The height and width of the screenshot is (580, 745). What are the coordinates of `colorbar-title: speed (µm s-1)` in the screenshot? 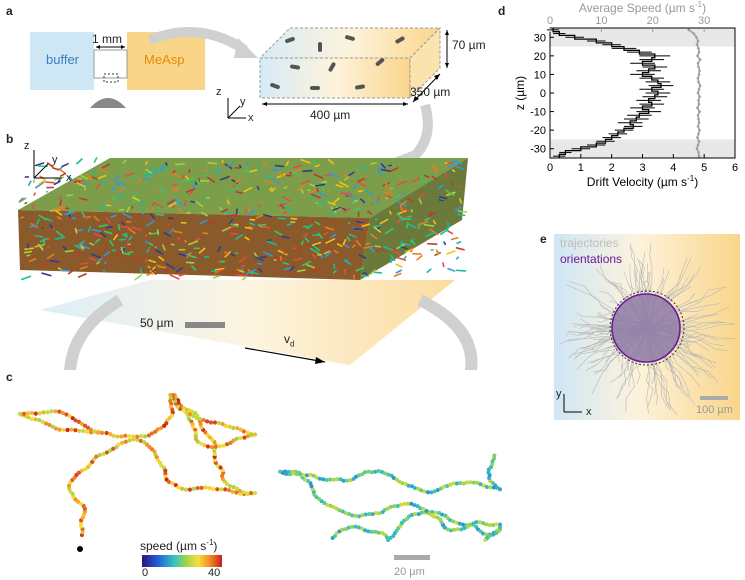 It's located at (179, 545).